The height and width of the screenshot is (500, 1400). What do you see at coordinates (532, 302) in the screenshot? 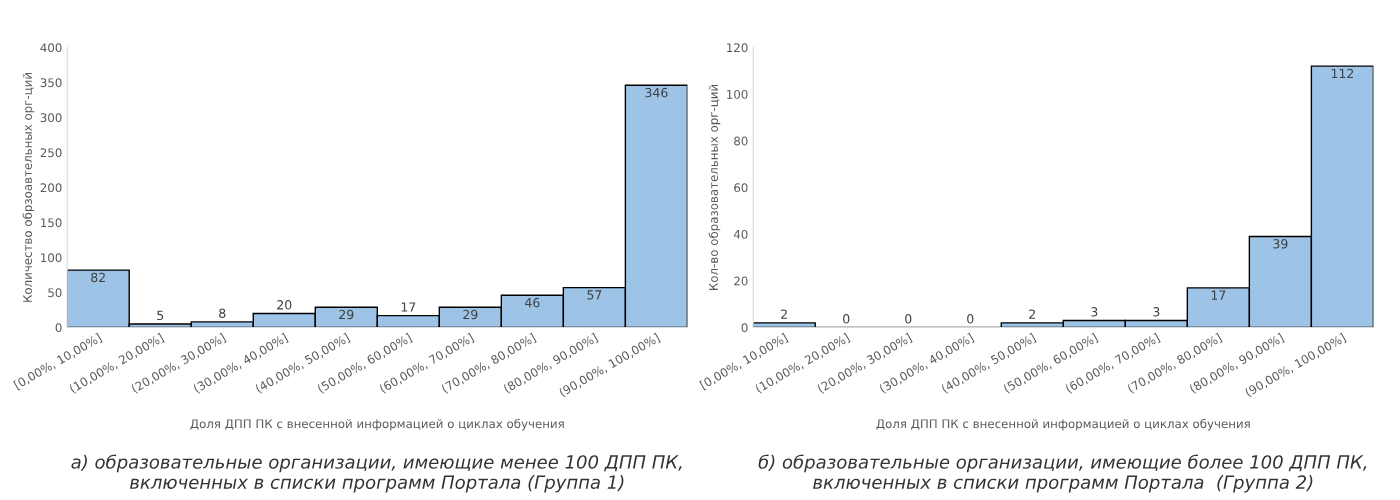
I see `data-label: 46` at bounding box center [532, 302].